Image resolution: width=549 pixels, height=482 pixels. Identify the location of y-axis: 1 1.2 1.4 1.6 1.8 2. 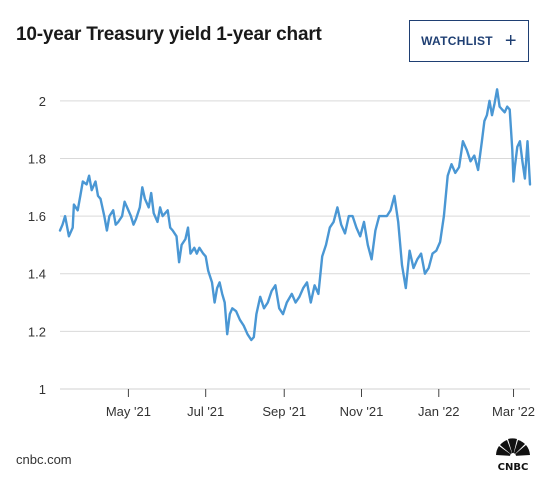
(37, 245).